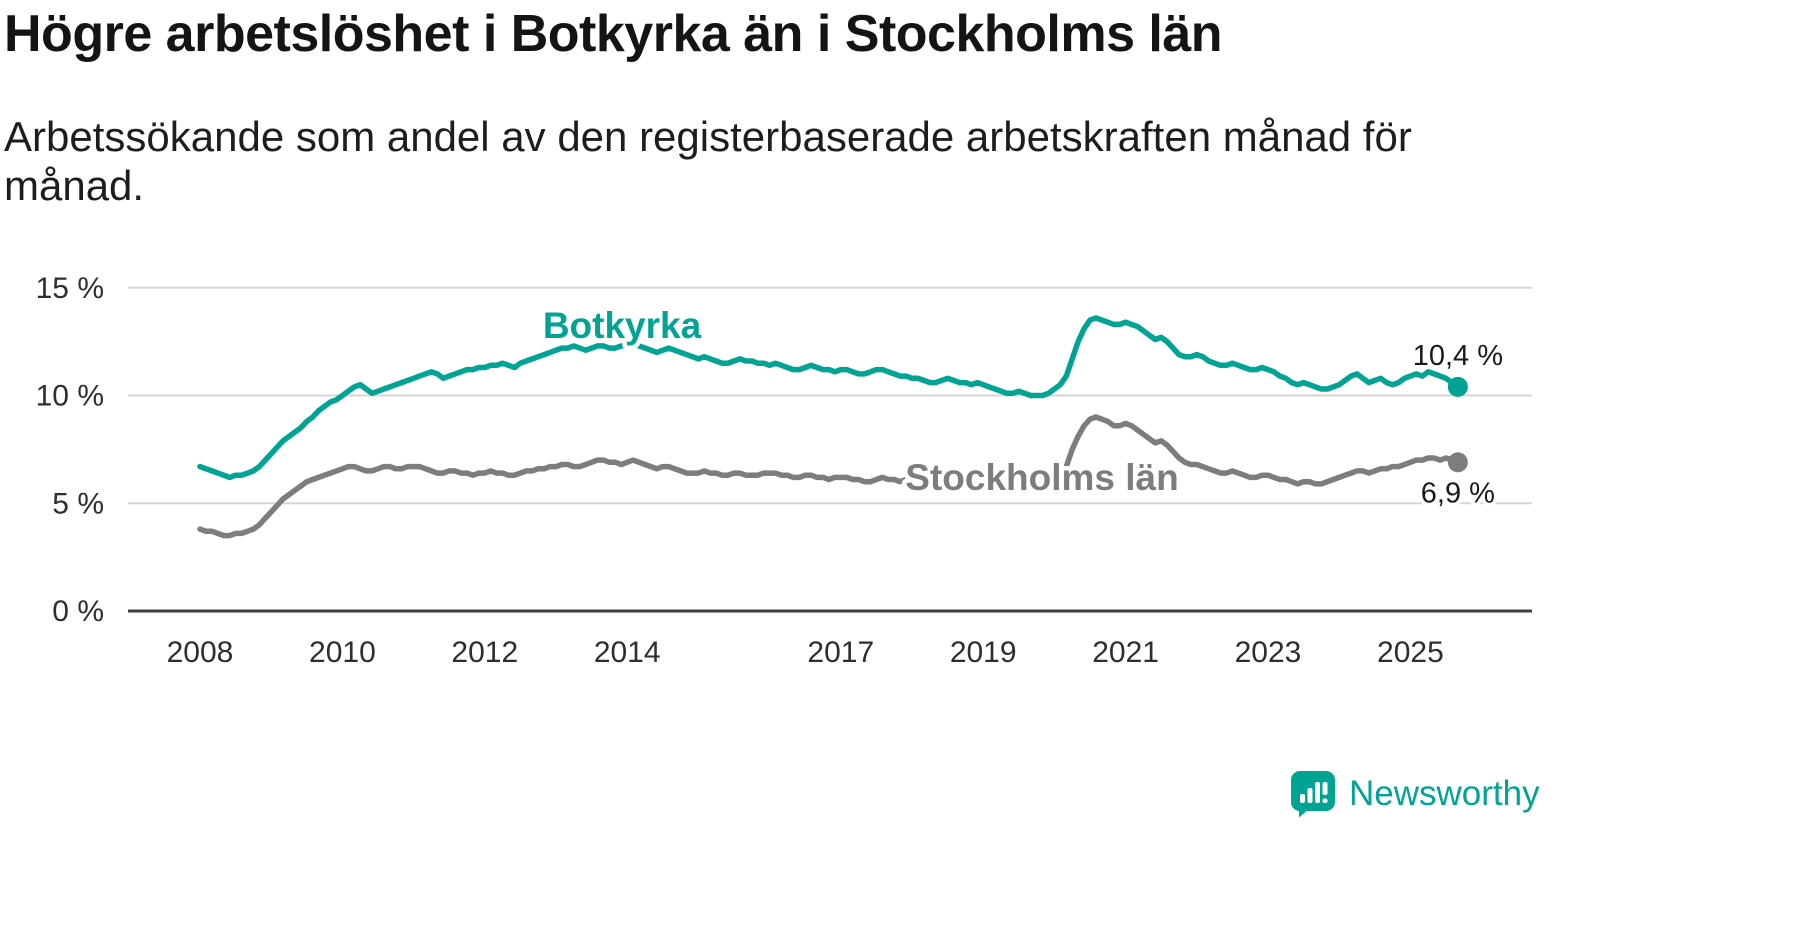  I want to click on botkyrka-value-label: 10,4 %, so click(1458, 356).